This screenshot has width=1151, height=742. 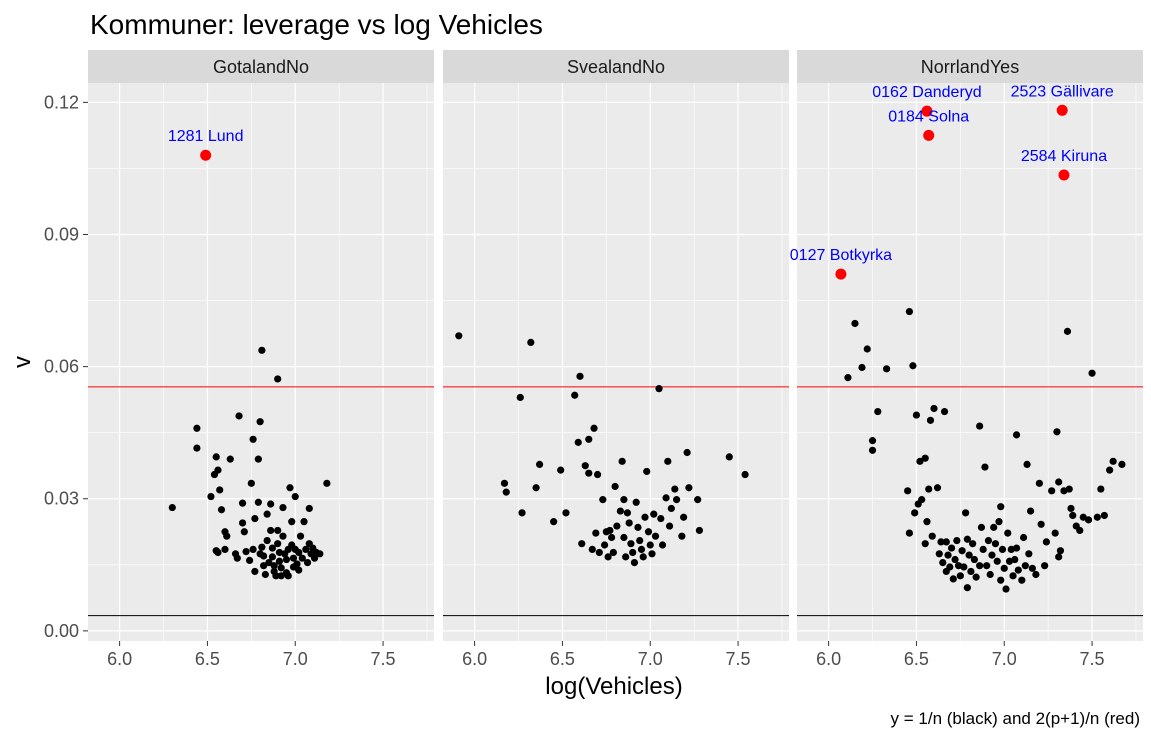 I want to click on y-tick-label: 0.03, so click(x=61, y=499).